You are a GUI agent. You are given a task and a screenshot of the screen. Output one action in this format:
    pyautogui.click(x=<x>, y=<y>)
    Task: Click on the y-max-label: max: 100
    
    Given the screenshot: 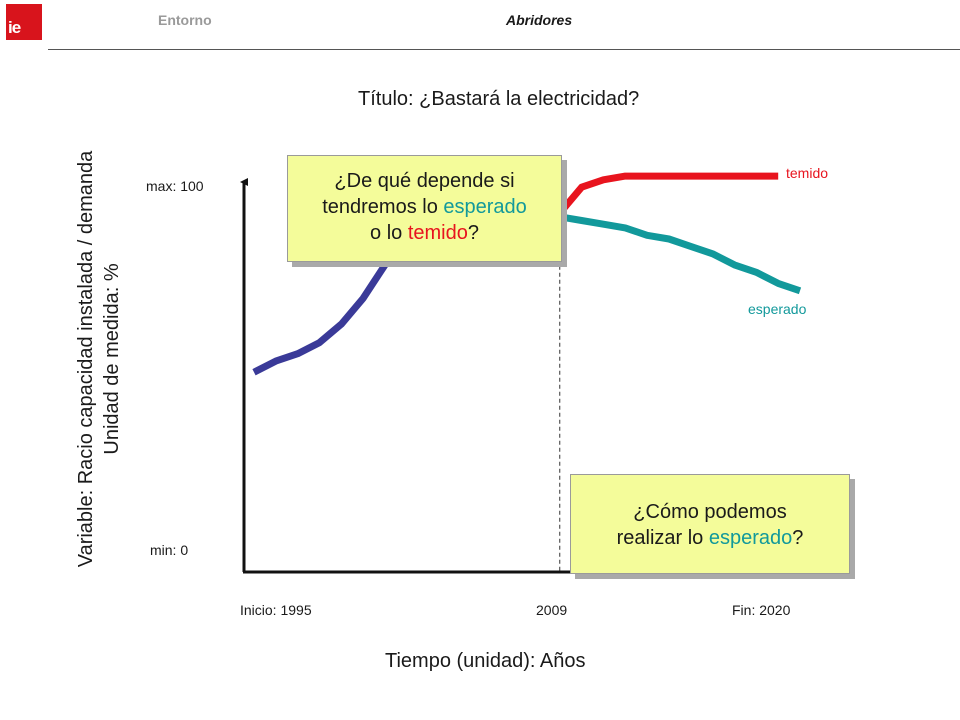 What is the action you would take?
    pyautogui.click(x=175, y=186)
    